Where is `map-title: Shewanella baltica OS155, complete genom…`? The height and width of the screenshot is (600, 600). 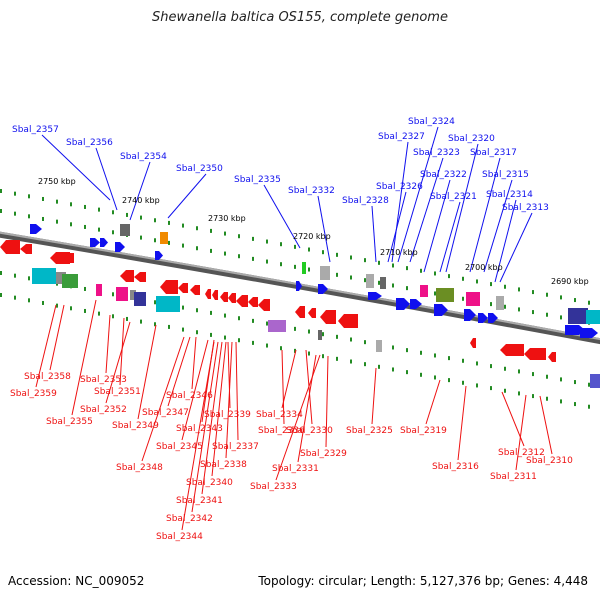 map-title: Shewanella baltica OS155, complete genom… is located at coordinates (300, 17).